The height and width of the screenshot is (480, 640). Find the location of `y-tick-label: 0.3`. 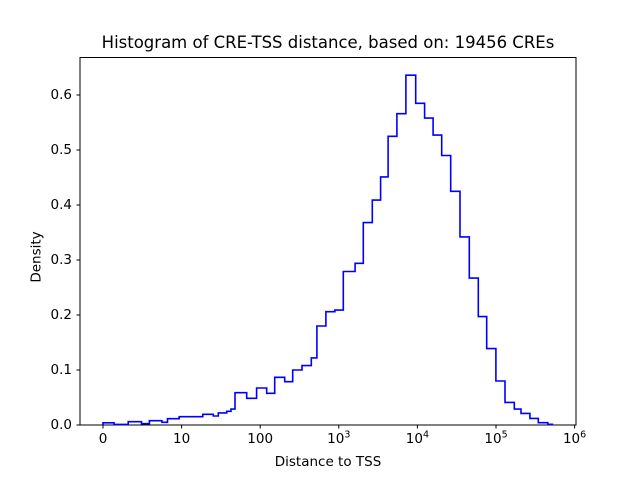

y-tick-label: 0.3 is located at coordinates (61, 259).